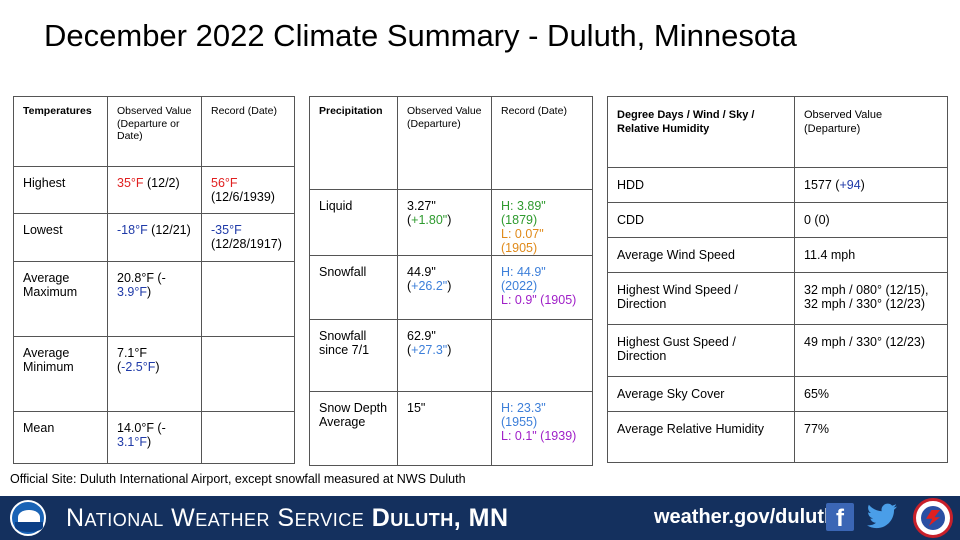  Describe the element at coordinates (248, 374) in the screenshot. I see `avg-min-record` at that location.